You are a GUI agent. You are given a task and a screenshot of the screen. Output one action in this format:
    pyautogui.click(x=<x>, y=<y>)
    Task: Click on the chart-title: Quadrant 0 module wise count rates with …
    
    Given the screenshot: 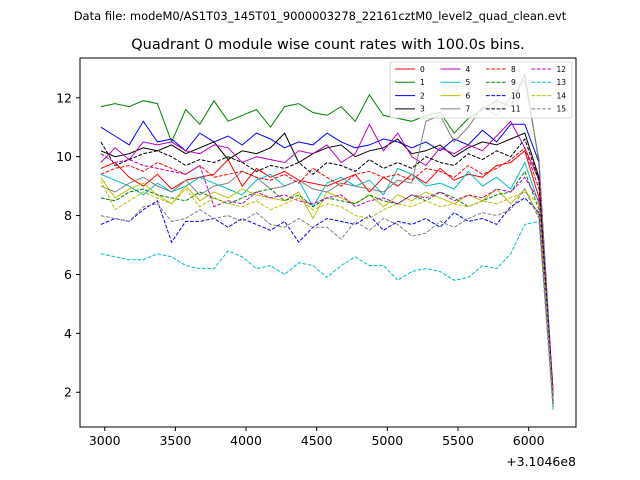 What is the action you would take?
    pyautogui.click(x=328, y=45)
    